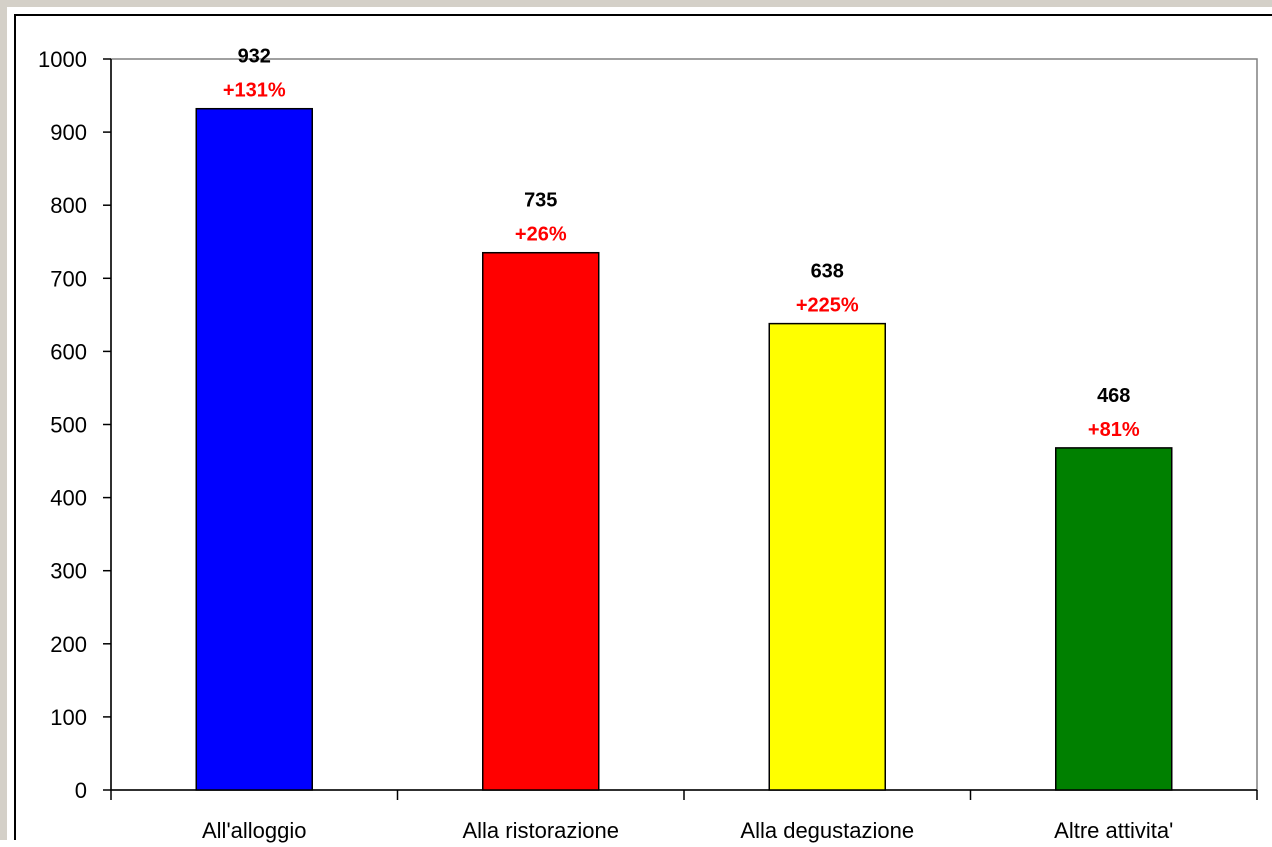 The image size is (1272, 847). What do you see at coordinates (541, 235) in the screenshot?
I see `bar-percent-label: +26%` at bounding box center [541, 235].